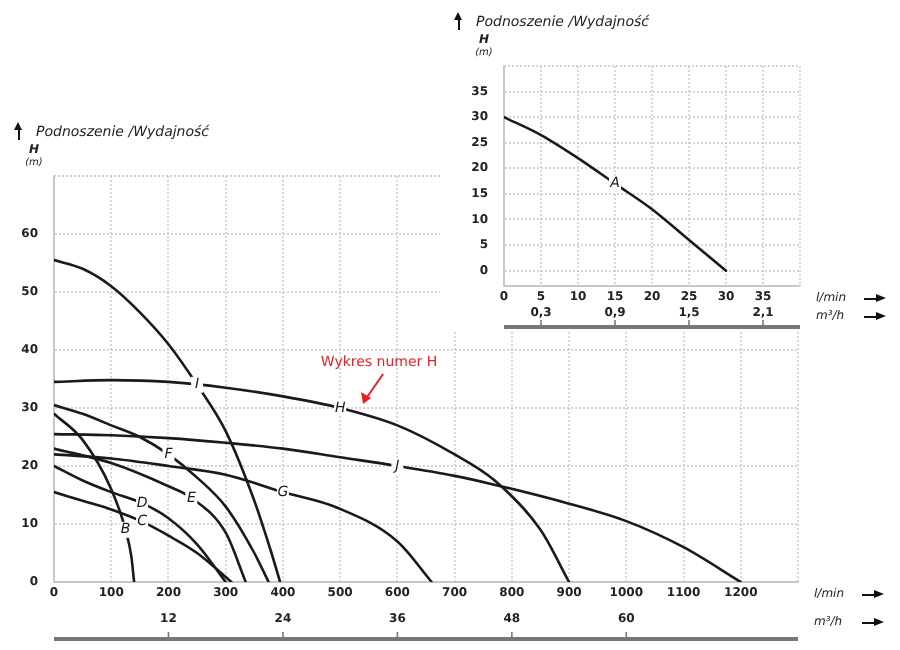 Image resolution: width=900 pixels, height=650 pixels. Describe the element at coordinates (616, 193) in the screenshot. I see `line-series` at that location.